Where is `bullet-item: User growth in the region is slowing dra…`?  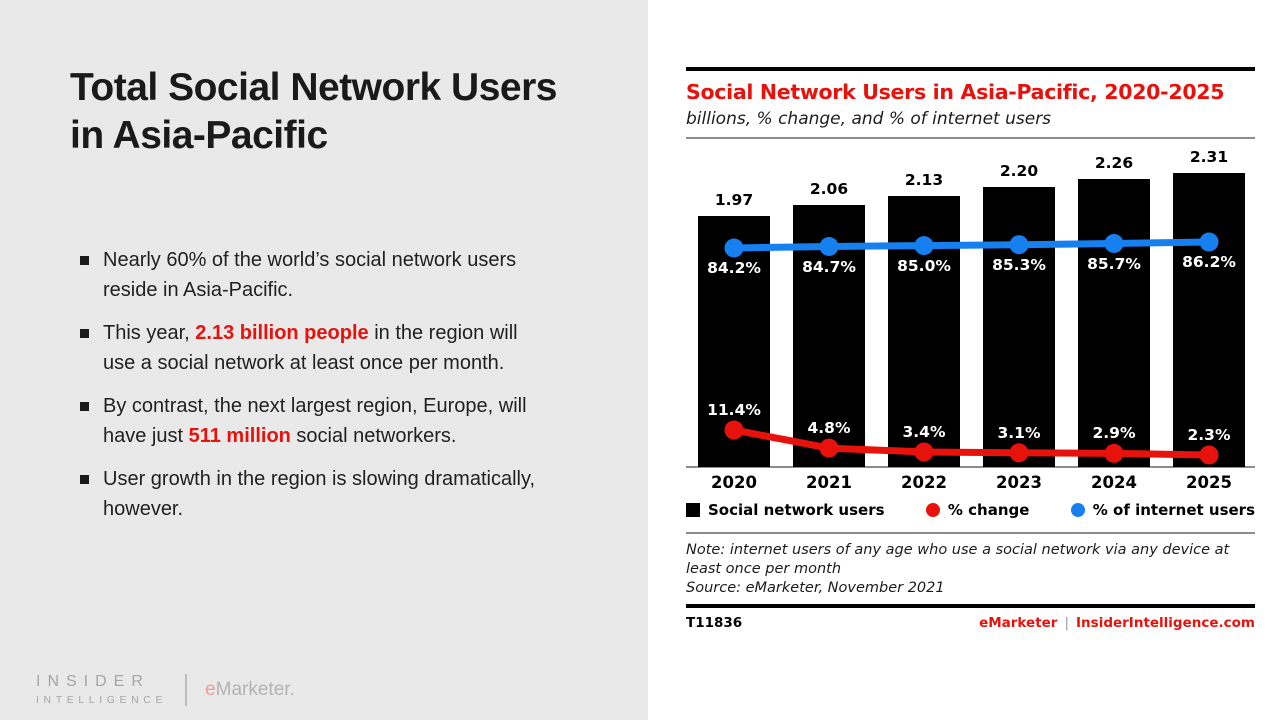
bullet-item: User growth in the region is slowing dra… is located at coordinates (315, 494).